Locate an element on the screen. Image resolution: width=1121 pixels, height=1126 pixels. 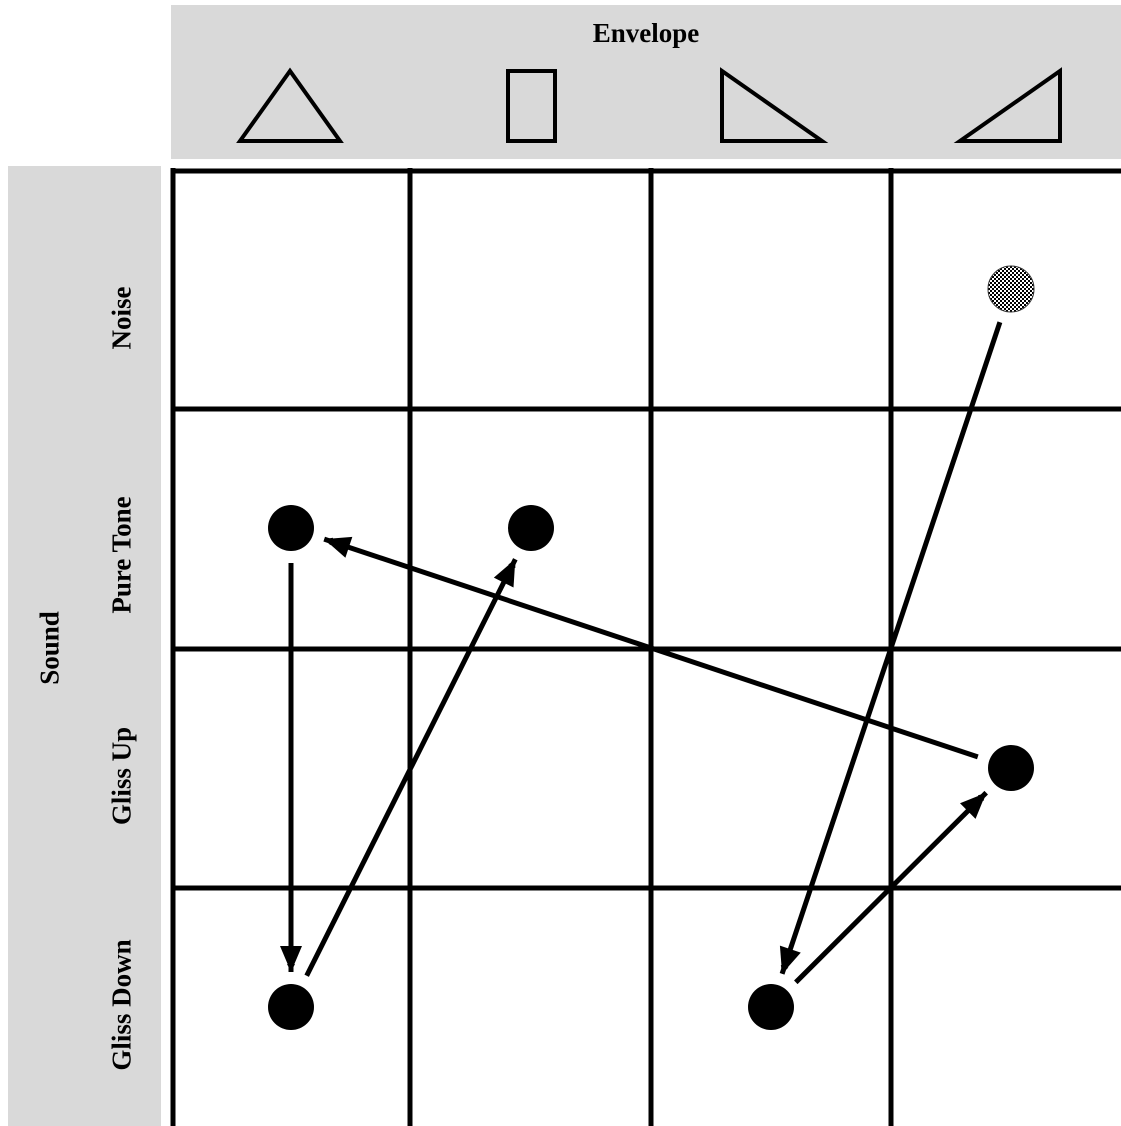
envelope-header-panel is located at coordinates (646, 82).